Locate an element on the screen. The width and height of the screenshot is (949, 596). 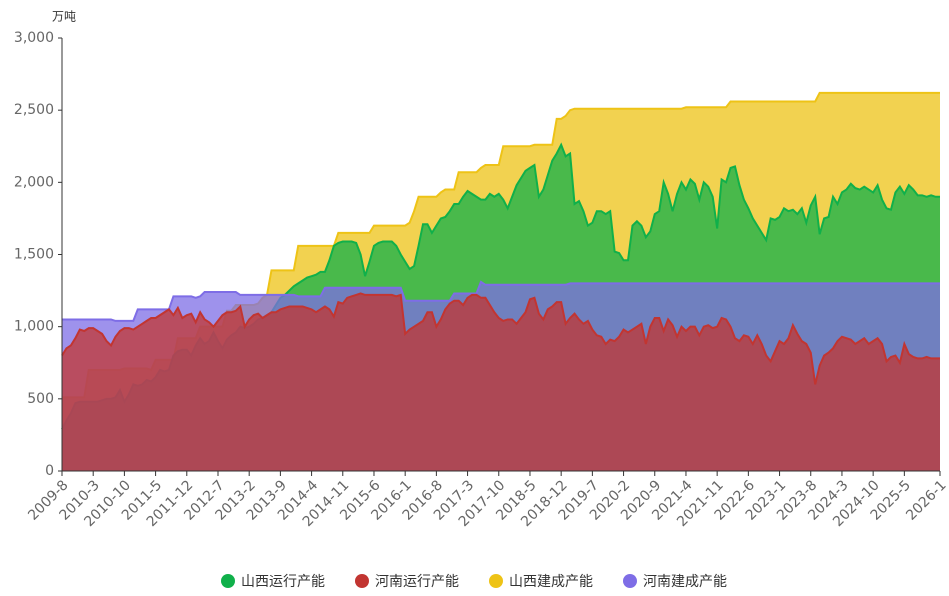
y-tick-label: 3,000 is located at coordinates (34, 38).